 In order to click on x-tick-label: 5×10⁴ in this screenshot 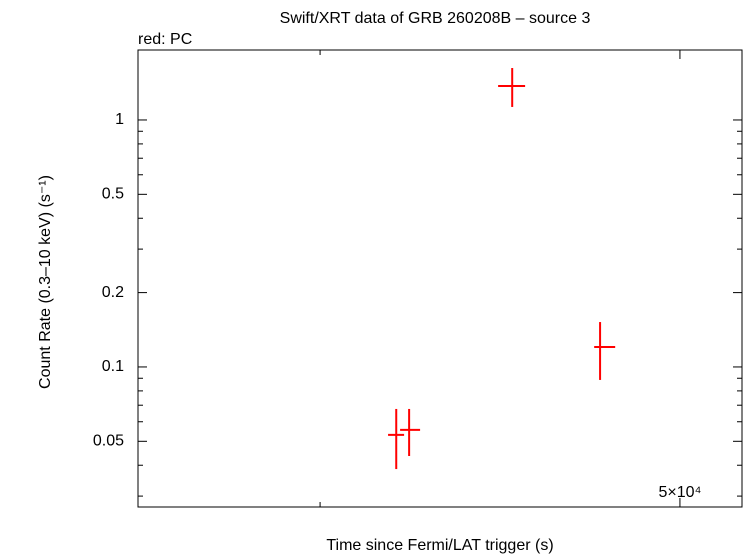, I will do `click(679, 492)`.